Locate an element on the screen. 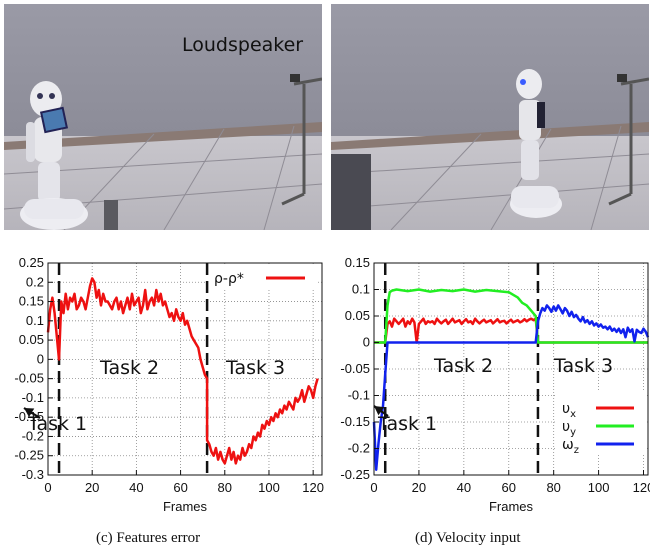 The width and height of the screenshot is (650, 556). y-tick-label: 0.2 is located at coordinates (35, 281).